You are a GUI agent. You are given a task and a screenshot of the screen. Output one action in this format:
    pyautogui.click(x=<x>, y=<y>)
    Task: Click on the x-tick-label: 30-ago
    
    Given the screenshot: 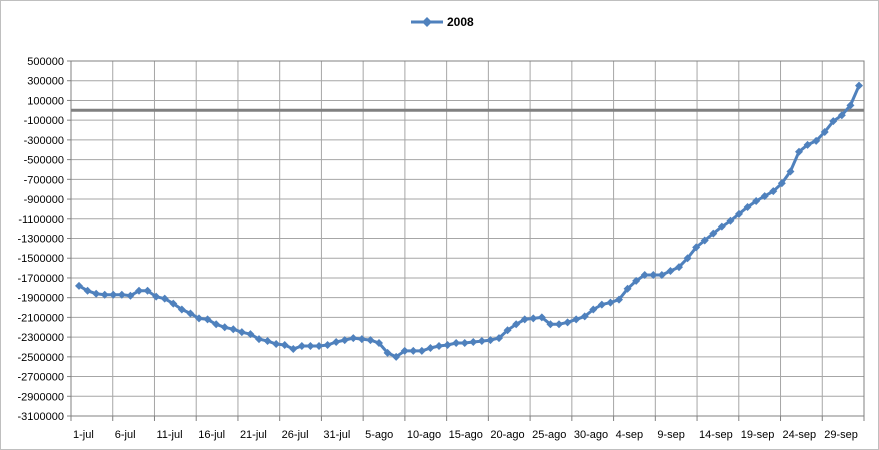 What is the action you would take?
    pyautogui.click(x=591, y=435)
    